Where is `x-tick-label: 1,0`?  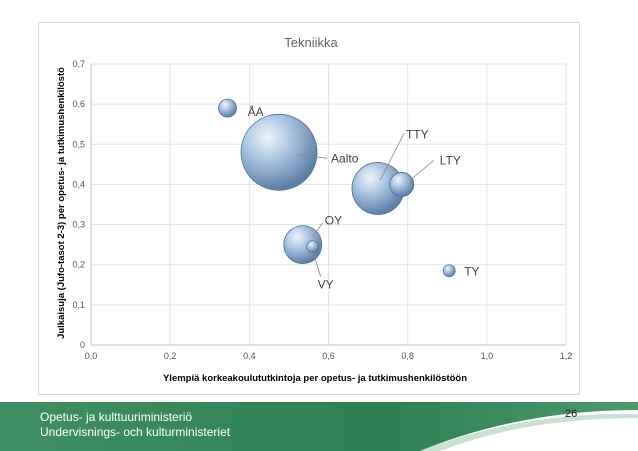 x-tick-label: 1,0 is located at coordinates (487, 356).